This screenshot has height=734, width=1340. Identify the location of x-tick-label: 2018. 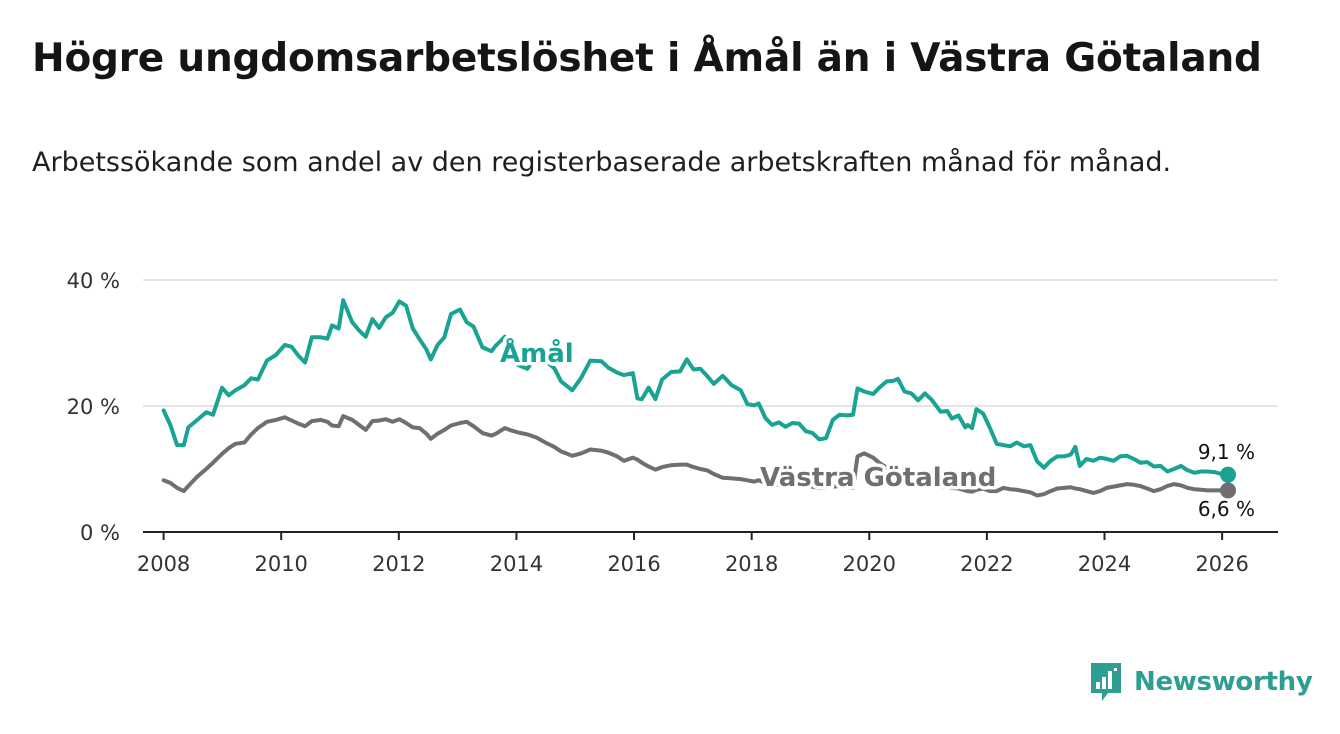
(751, 564).